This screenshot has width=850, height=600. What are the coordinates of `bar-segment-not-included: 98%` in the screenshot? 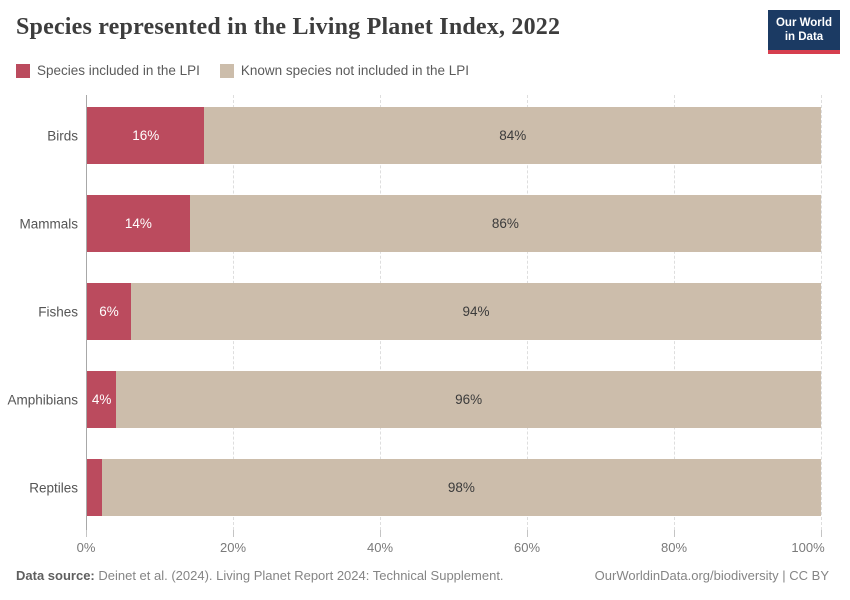 It's located at (461, 487).